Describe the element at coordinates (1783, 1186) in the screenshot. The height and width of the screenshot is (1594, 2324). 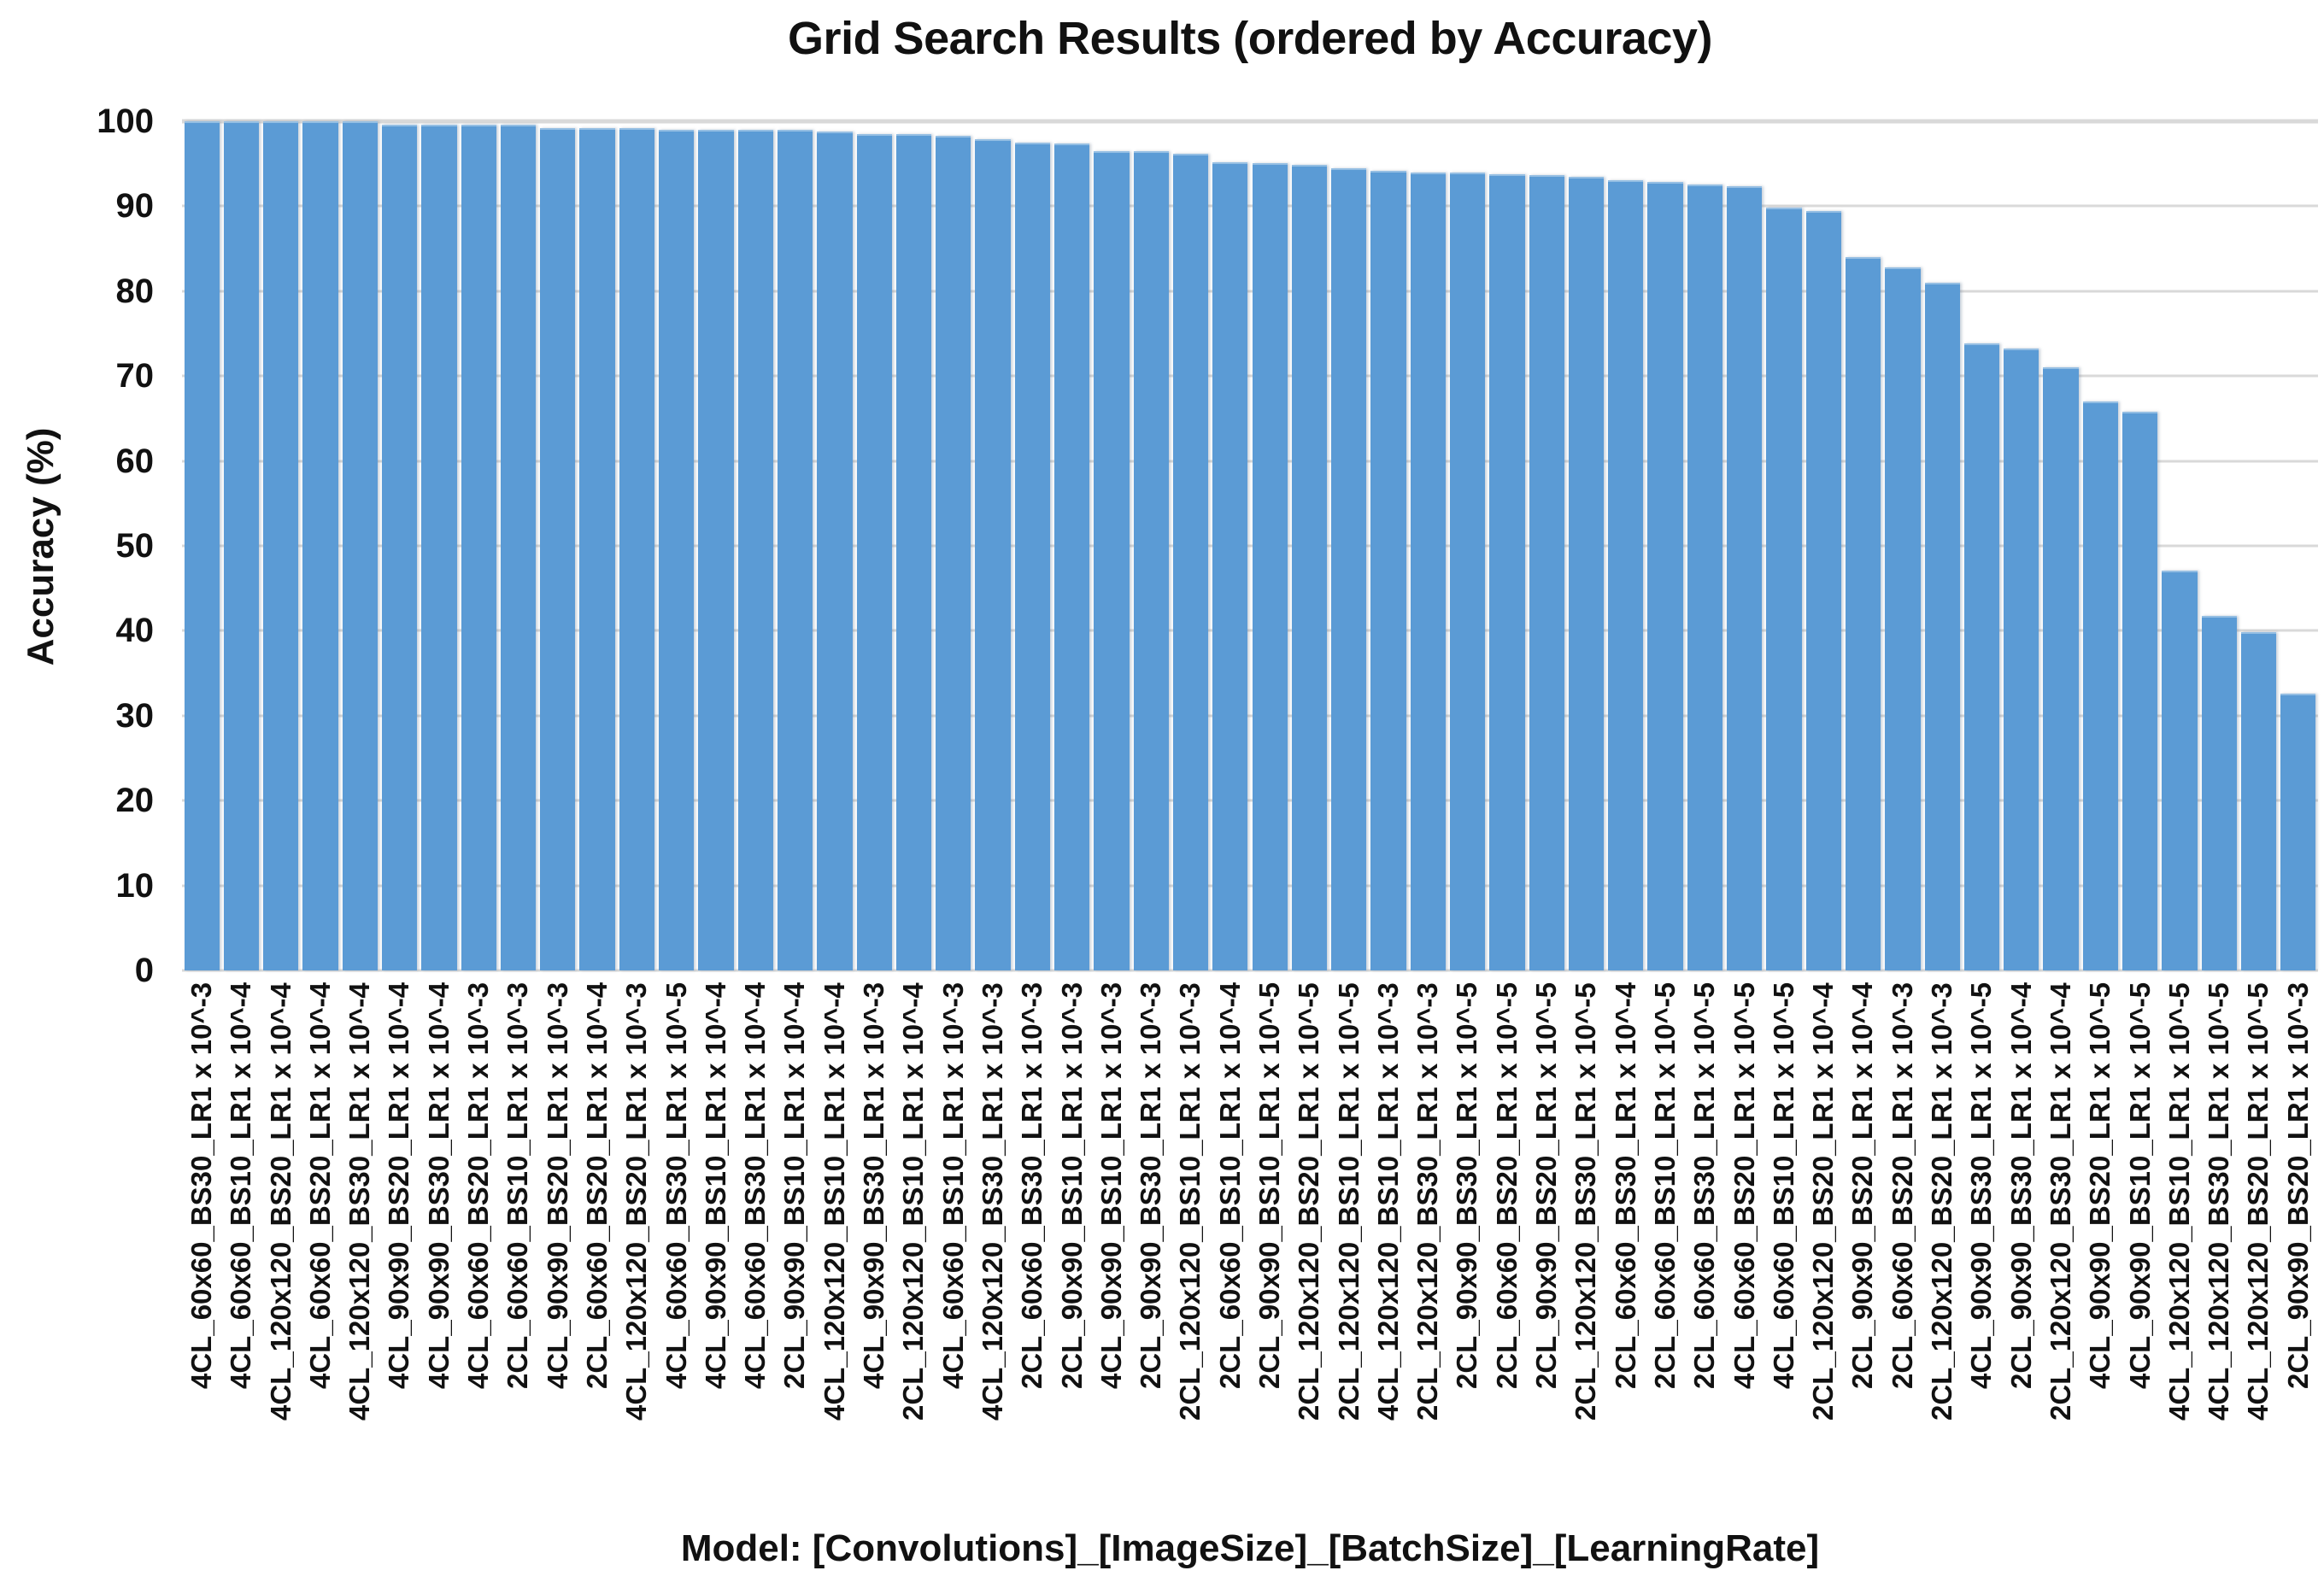
I see `x-tick-label-4CL_60x60_BS10_LR1 x 10^-5: 4CL_60x60_BS10_LR1 x 10^-5` at that location.